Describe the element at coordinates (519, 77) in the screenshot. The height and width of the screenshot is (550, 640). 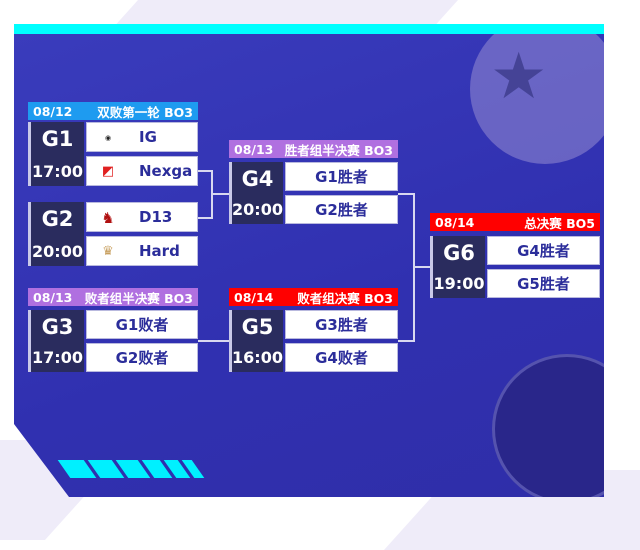
I see `star-icon: ★` at that location.